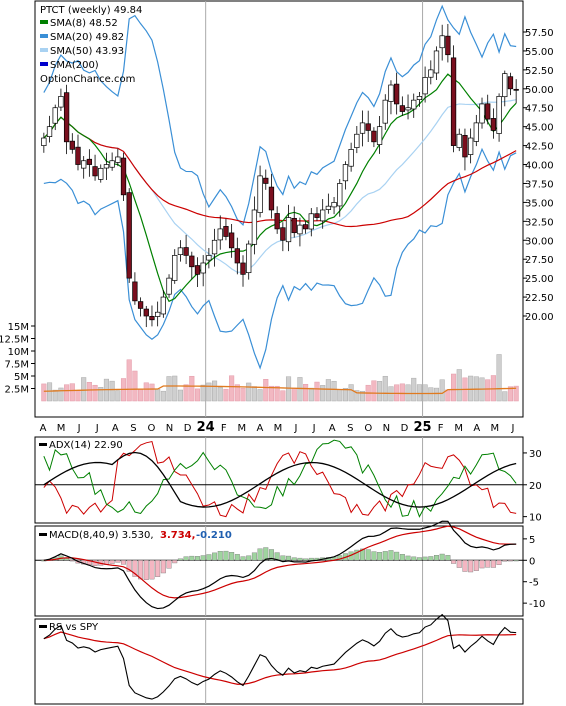 Image resolution: width=566 pixels, height=706 pixels. What do you see at coordinates (86, 445) in the screenshot?
I see `adx-title: ADX(14) 22.90` at bounding box center [86, 445].